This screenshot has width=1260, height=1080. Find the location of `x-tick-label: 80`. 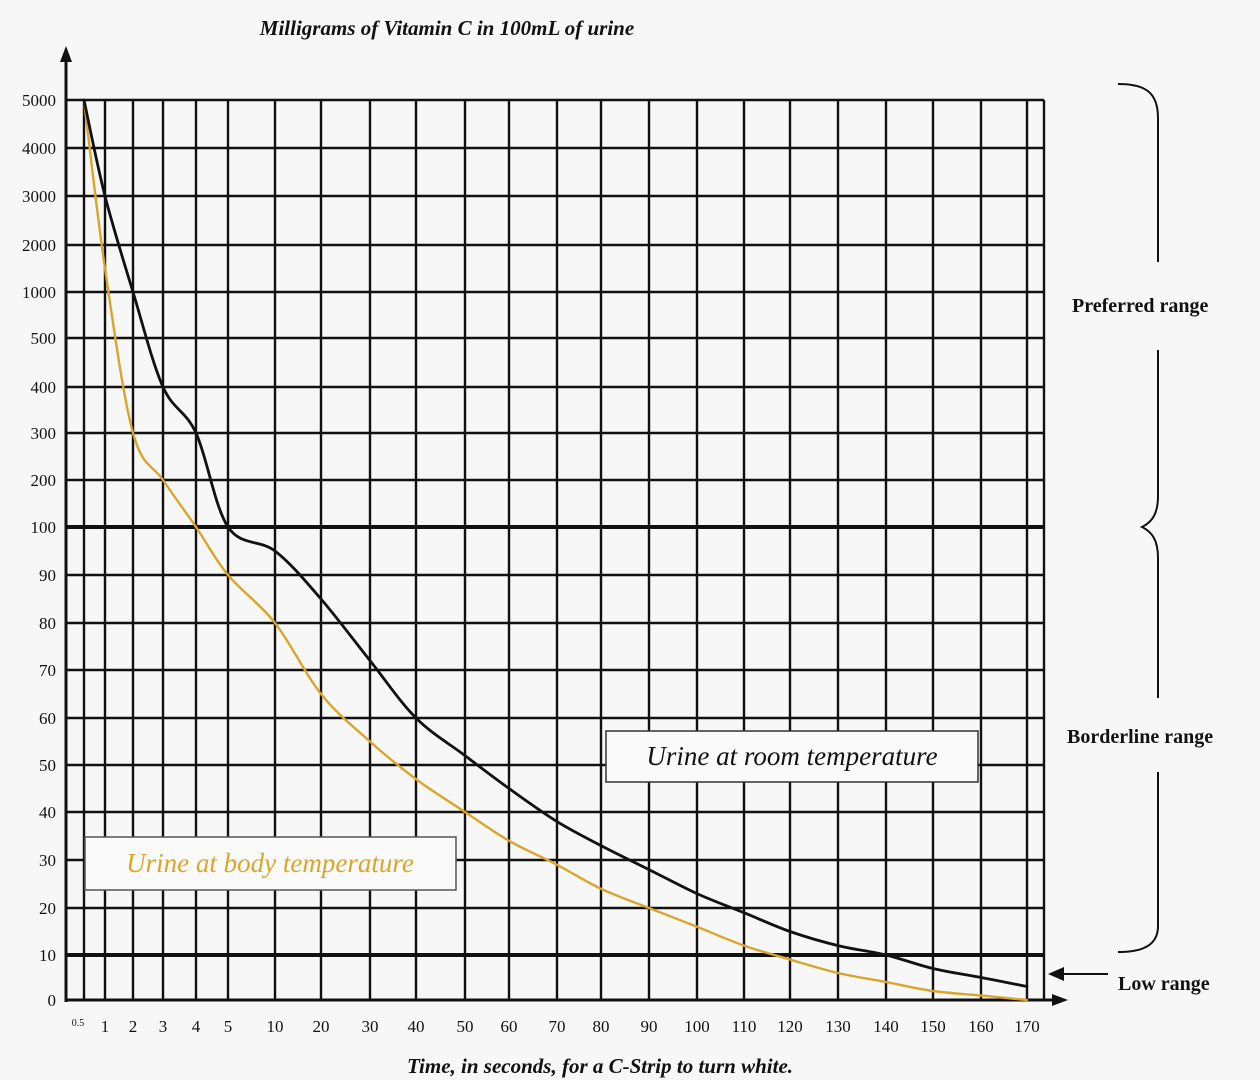

x-tick-label: 80 is located at coordinates (601, 1026).